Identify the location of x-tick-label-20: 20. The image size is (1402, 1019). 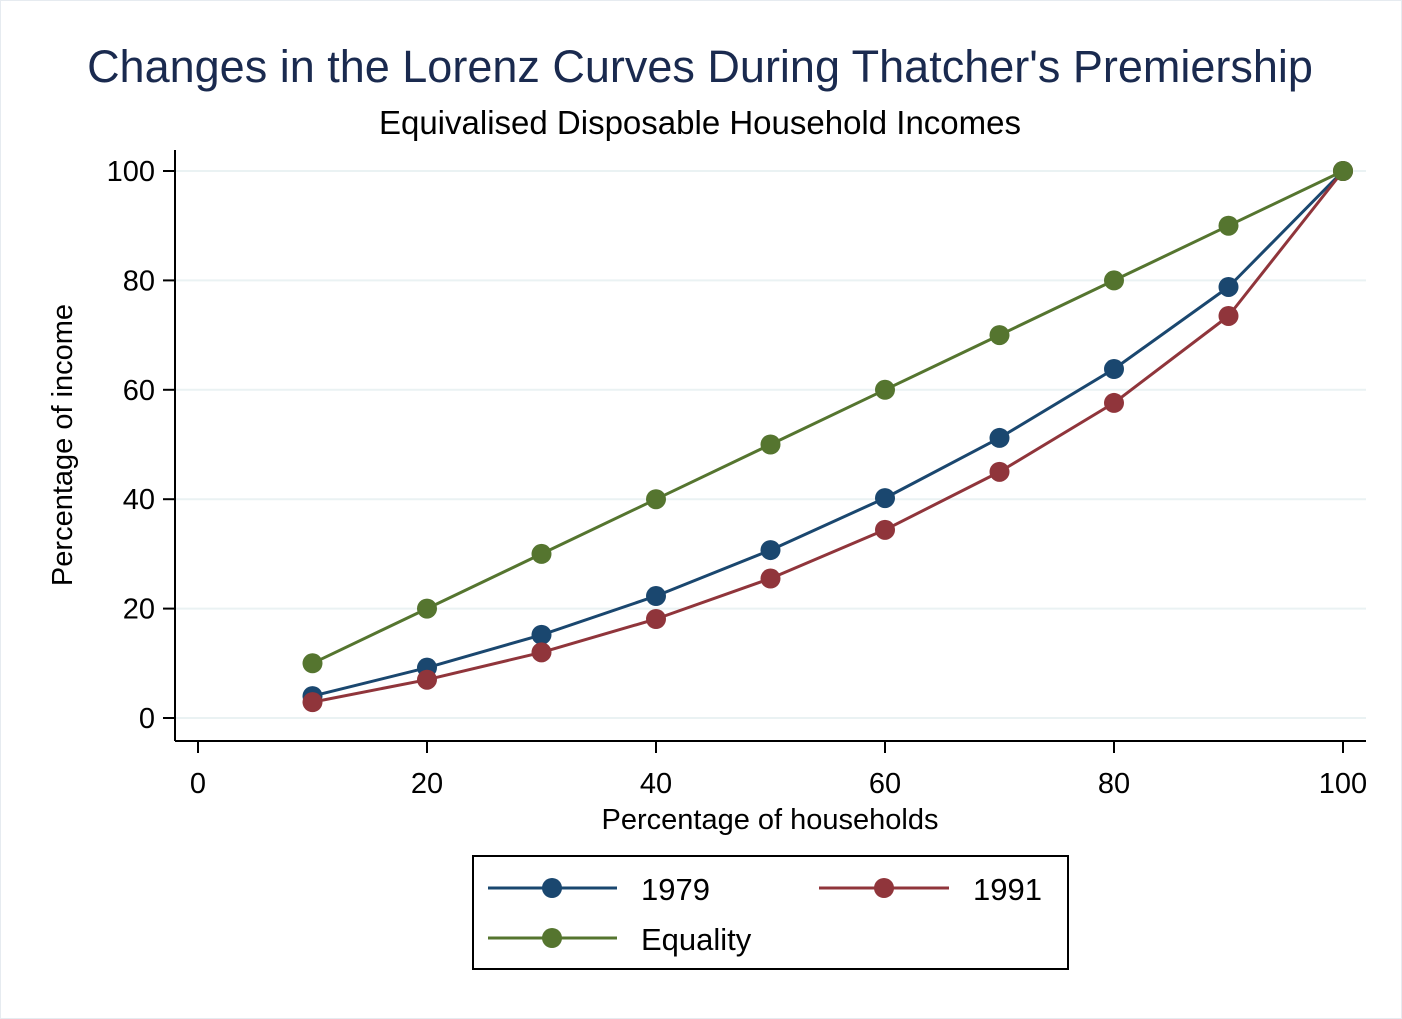
(427, 784).